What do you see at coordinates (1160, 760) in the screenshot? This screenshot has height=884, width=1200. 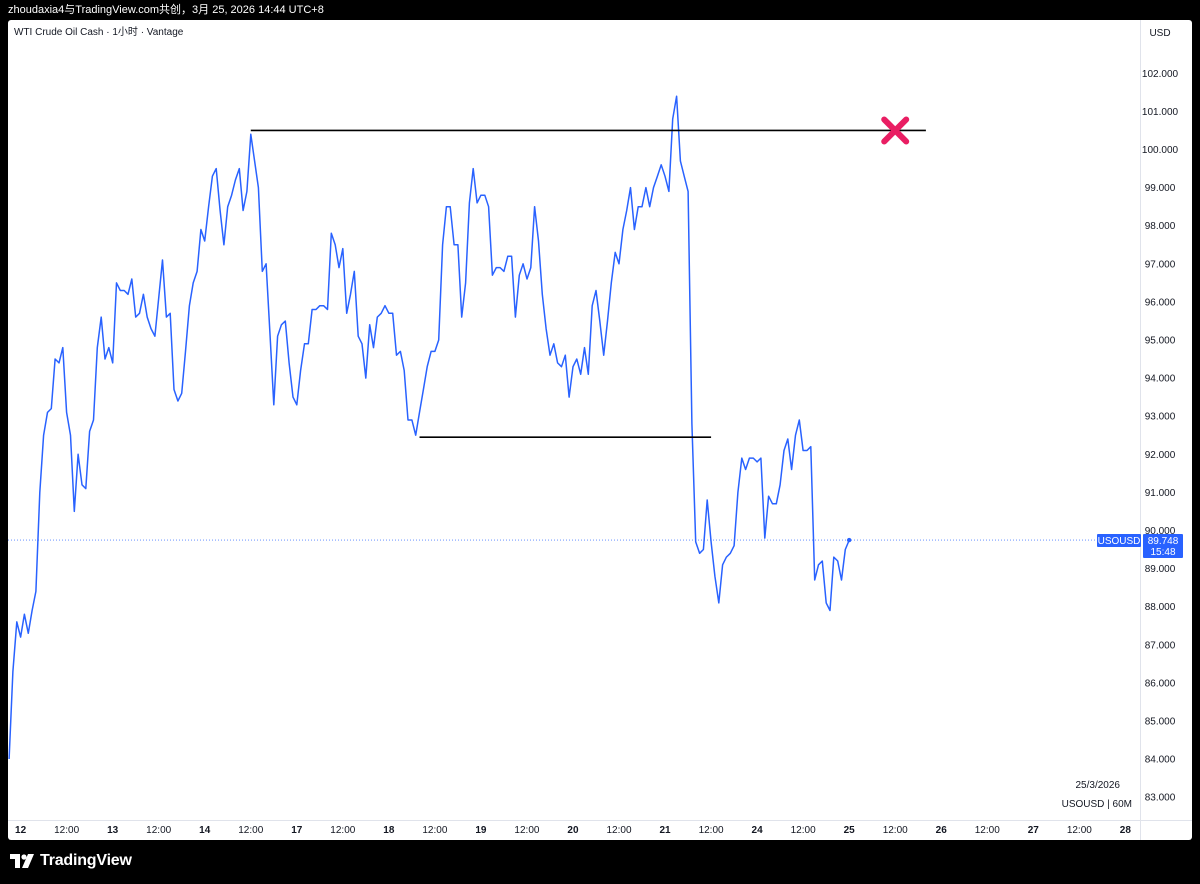 I see `y-tick-label: 84.000` at bounding box center [1160, 760].